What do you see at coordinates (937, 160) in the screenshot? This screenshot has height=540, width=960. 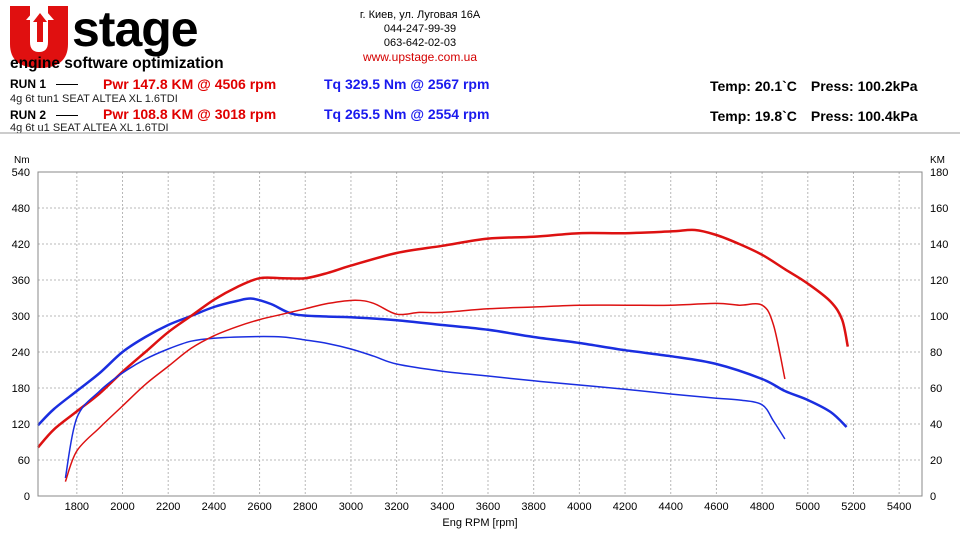 I see `right-axis-unit: KM` at bounding box center [937, 160].